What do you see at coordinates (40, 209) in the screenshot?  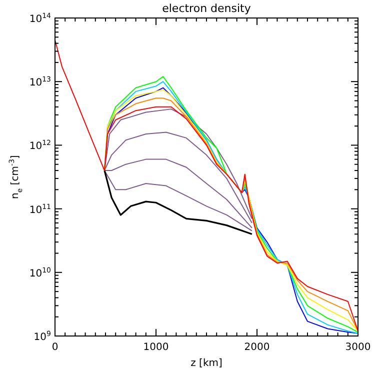 I see `y-tick-label: 10$^{11}$` at bounding box center [40, 209].